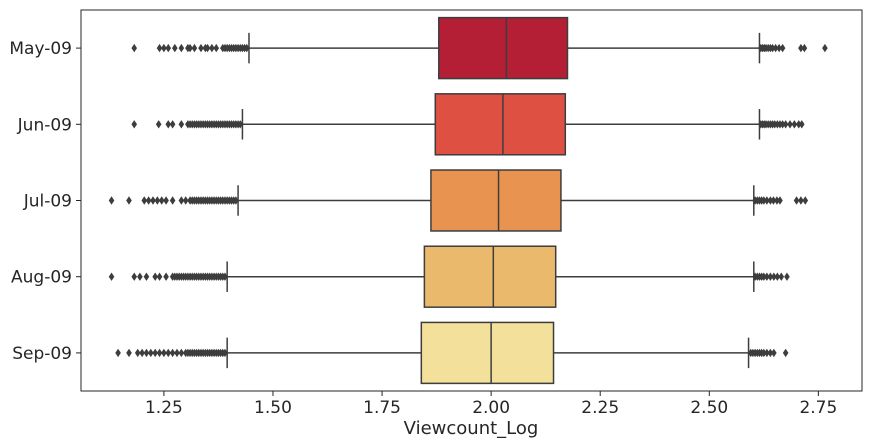 The height and width of the screenshot is (445, 872). Describe the element at coordinates (471, 428) in the screenshot. I see `x-axis-label: Viewcount_Log` at that location.